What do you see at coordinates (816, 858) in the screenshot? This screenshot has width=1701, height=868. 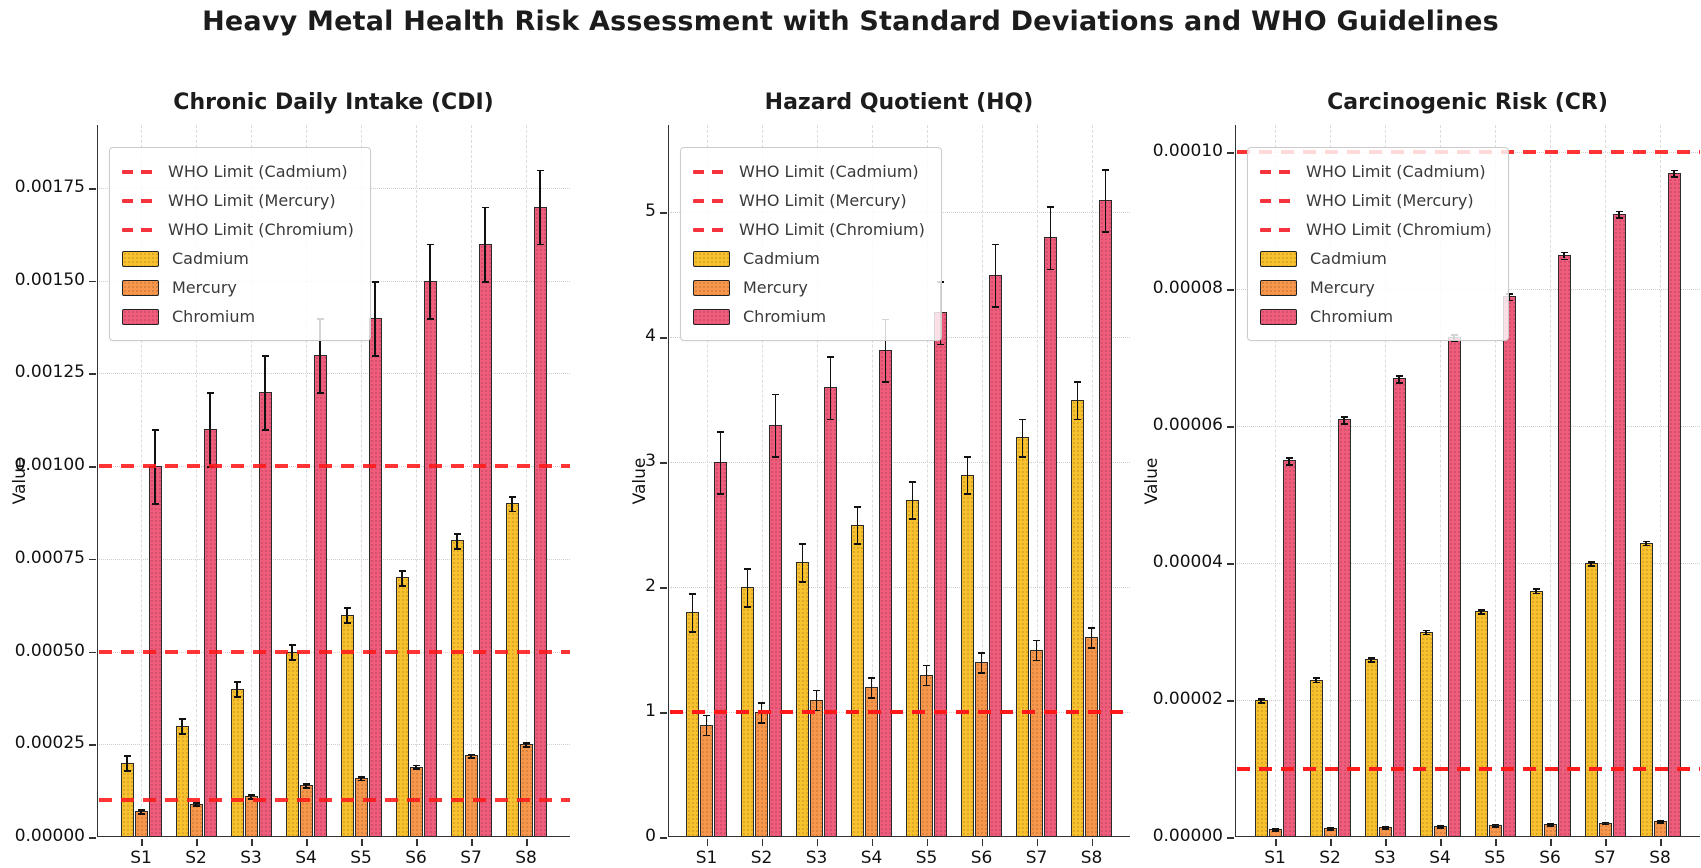 I see `x-tick-label: S3` at bounding box center [816, 858].